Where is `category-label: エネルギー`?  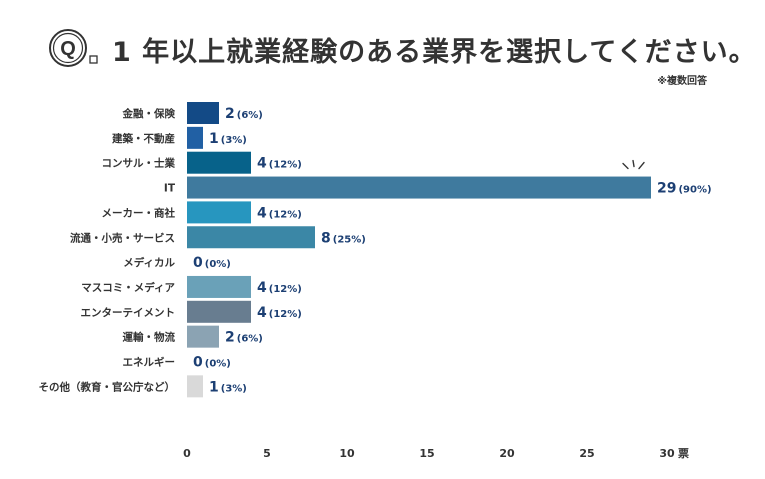 category-label: エネルギー is located at coordinates (149, 362).